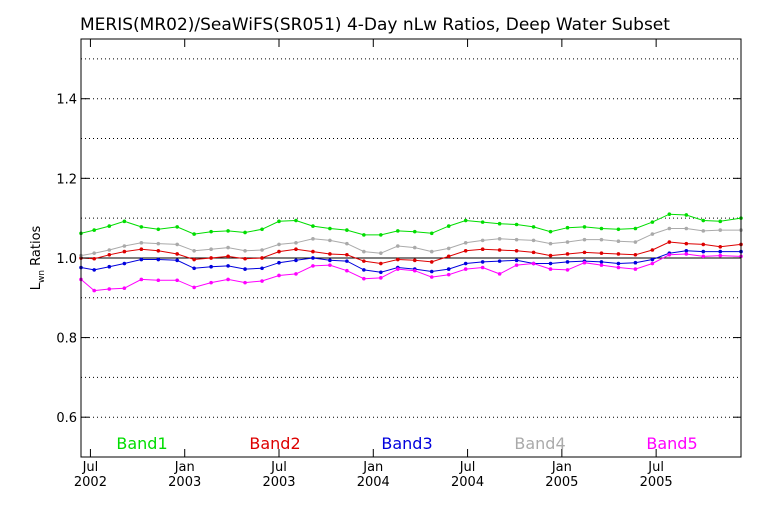  Describe the element at coordinates (561, 482) in the screenshot. I see `x-tick-year: 2005` at that location.